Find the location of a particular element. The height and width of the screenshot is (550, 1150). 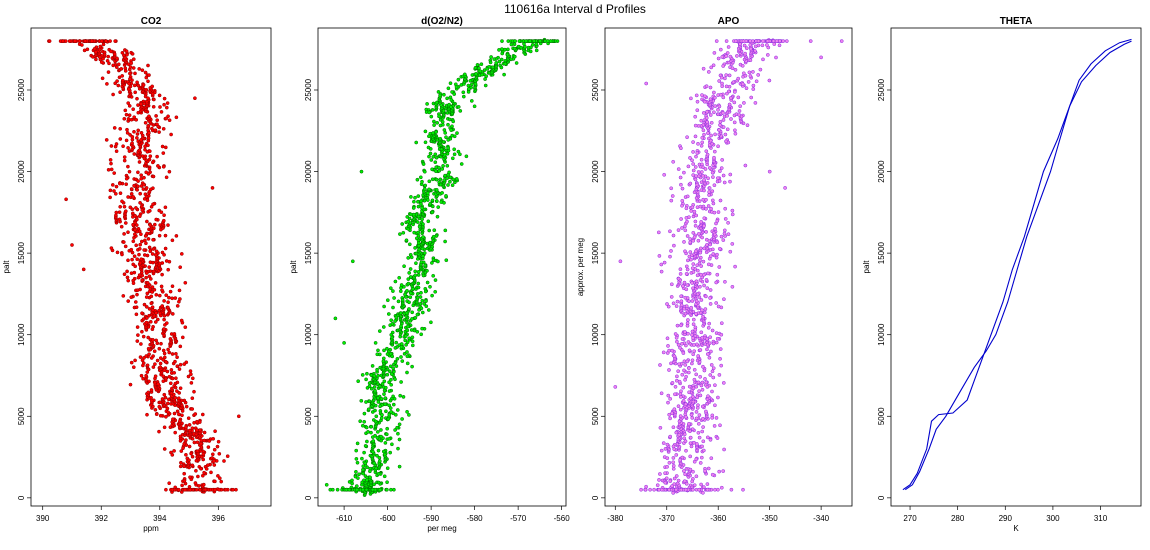

x-tick-label: -360 is located at coordinates (718, 518).